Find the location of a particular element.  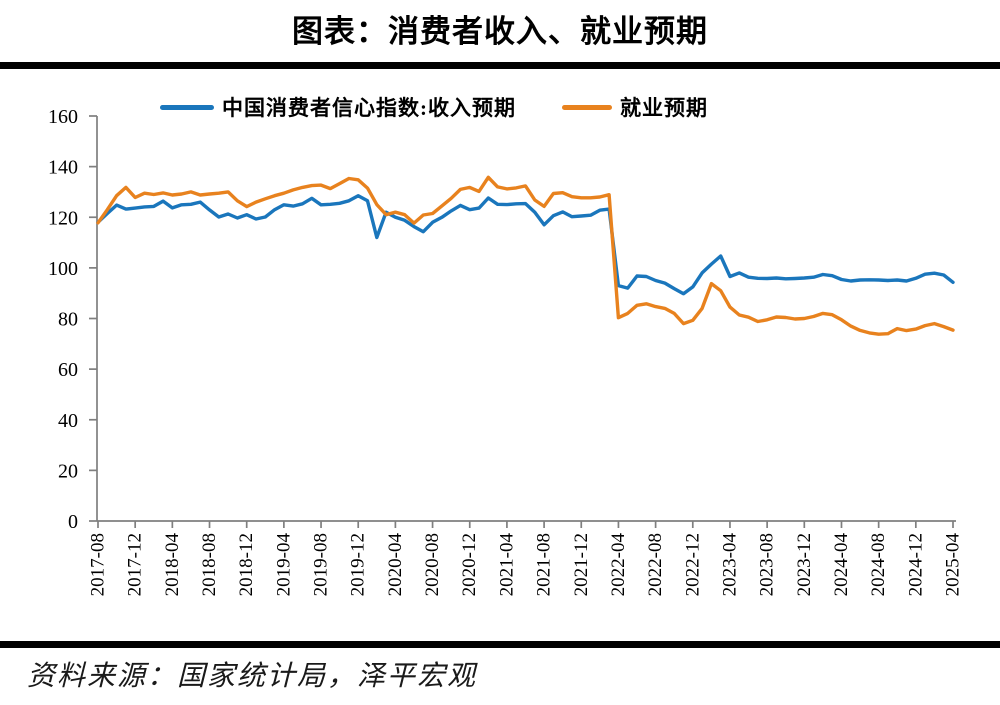

y-tick-label: 120 is located at coordinates (63, 218).